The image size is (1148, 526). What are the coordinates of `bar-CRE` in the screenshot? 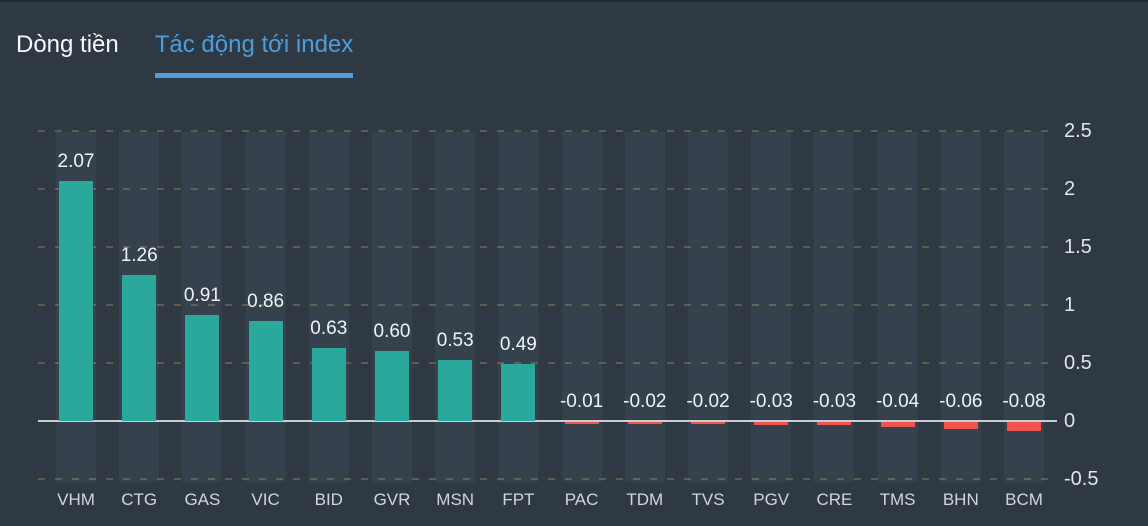 It's located at (834, 424).